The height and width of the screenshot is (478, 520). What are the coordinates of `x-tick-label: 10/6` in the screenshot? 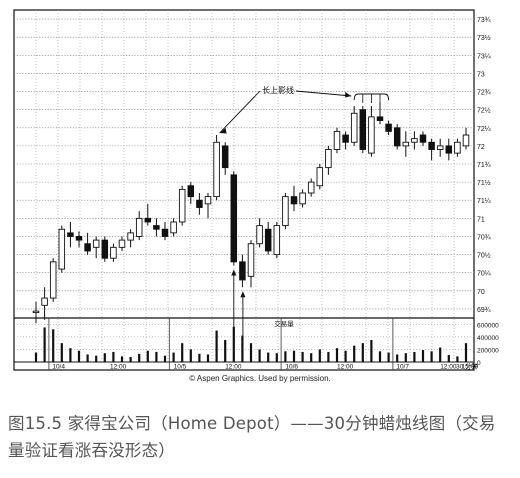 It's located at (291, 367).